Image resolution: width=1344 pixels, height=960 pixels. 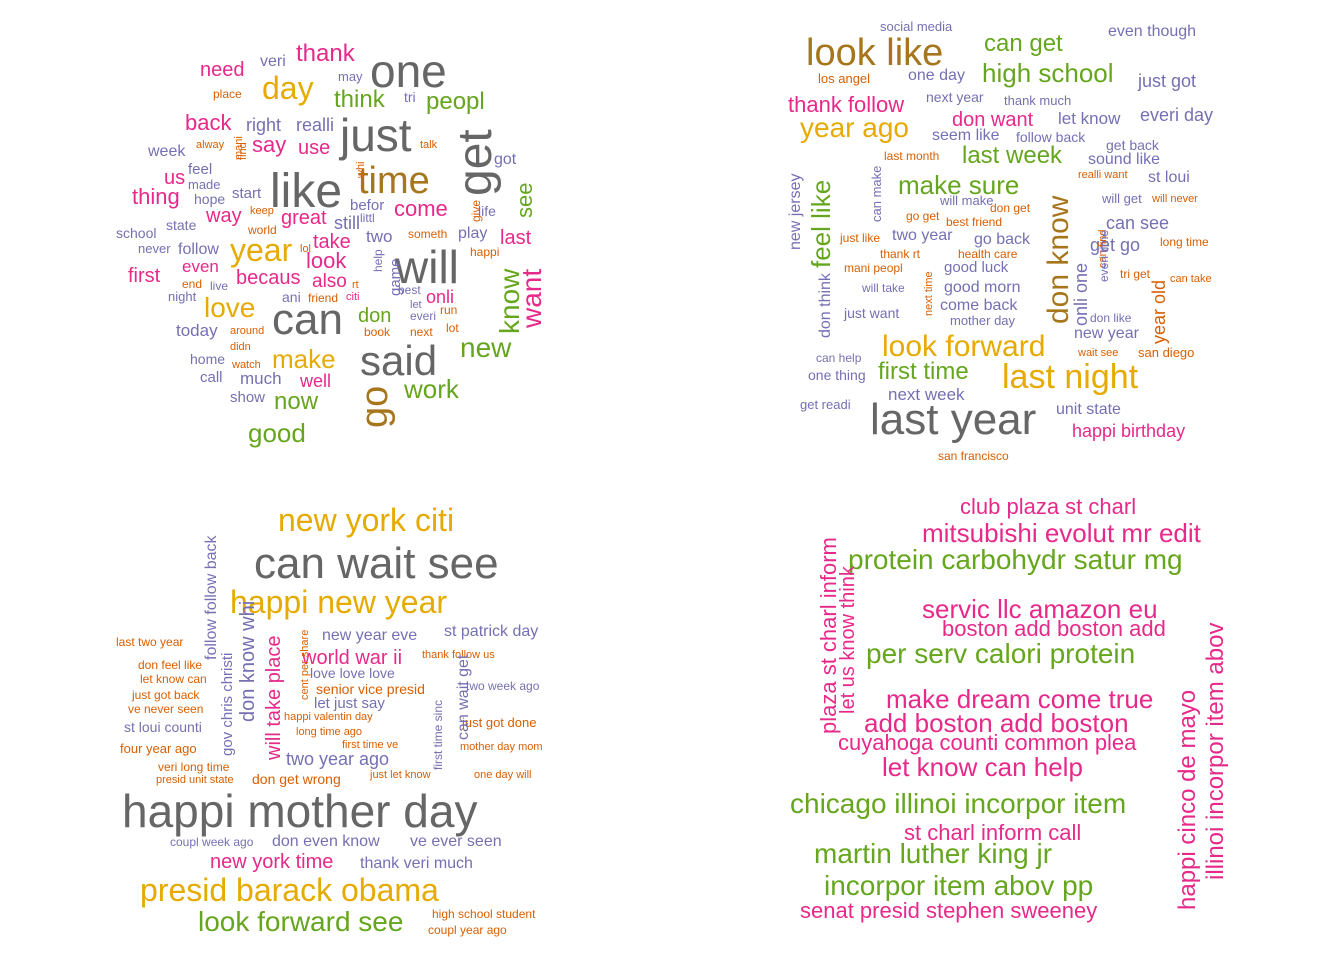 I want to click on cloud-word: lot, so click(x=452, y=328).